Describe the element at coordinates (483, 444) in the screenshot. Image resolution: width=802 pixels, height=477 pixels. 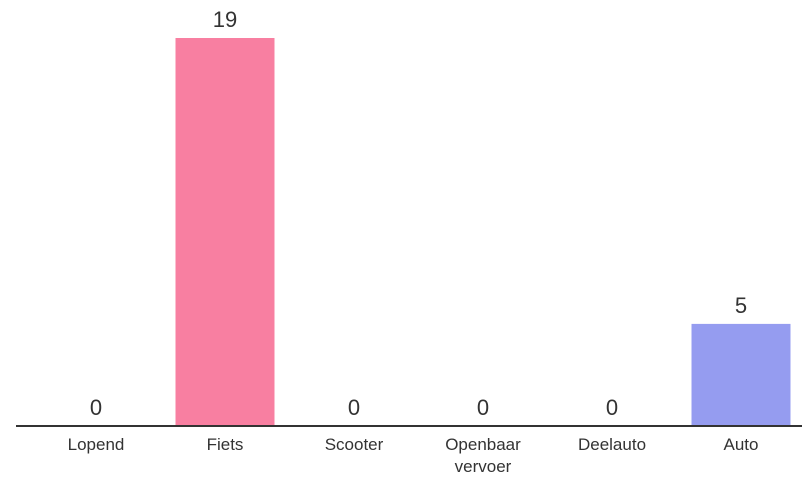
I see `category-label-openbaar-vervoer-line-1: Openbaar` at that location.